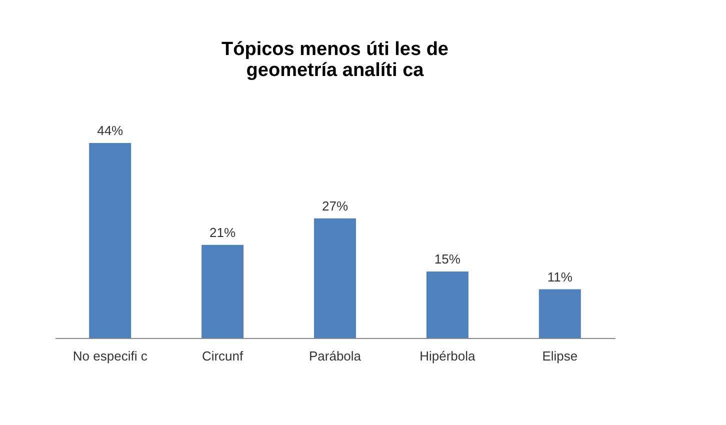 The height and width of the screenshot is (425, 726). What do you see at coordinates (448, 356) in the screenshot?
I see `x-tick-label: Hipérbola` at bounding box center [448, 356].